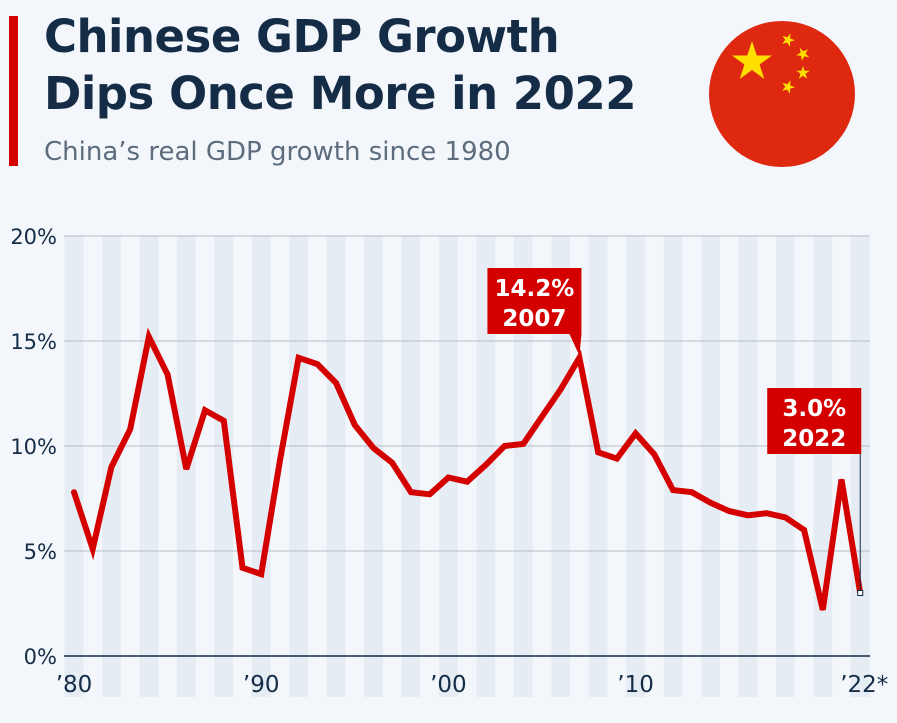 Image resolution: width=897 pixels, height=723 pixels. I want to click on x-tick-label: ’80, so click(74, 685).